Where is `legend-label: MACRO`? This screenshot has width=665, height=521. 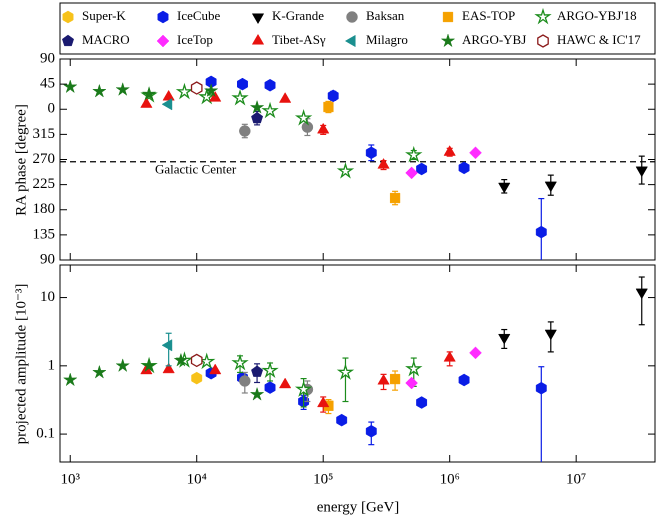
legend-label: MACRO is located at coordinates (106, 39).